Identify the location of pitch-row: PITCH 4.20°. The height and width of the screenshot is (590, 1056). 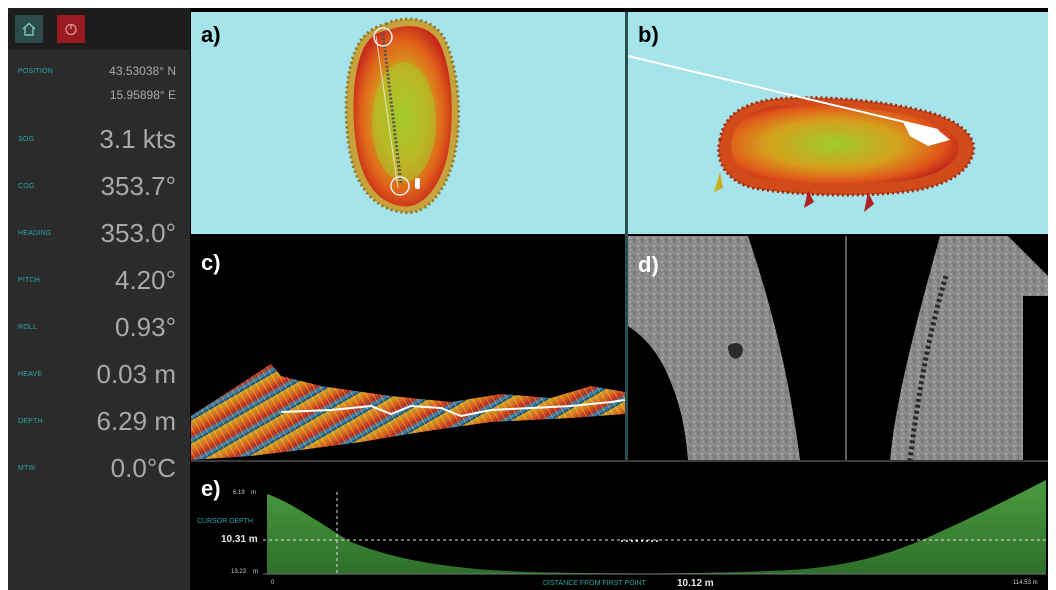
(99, 281).